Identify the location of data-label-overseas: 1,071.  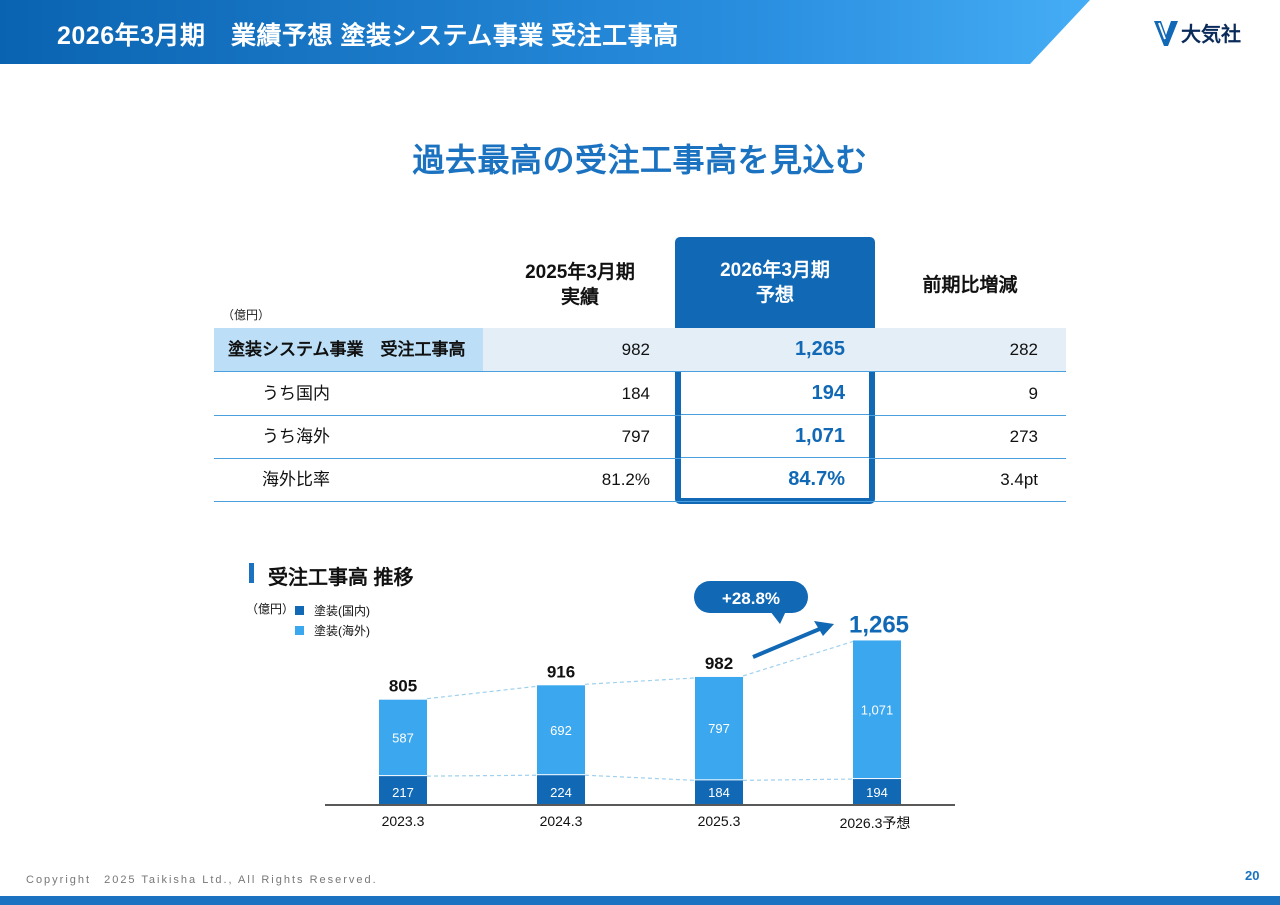
(877, 709).